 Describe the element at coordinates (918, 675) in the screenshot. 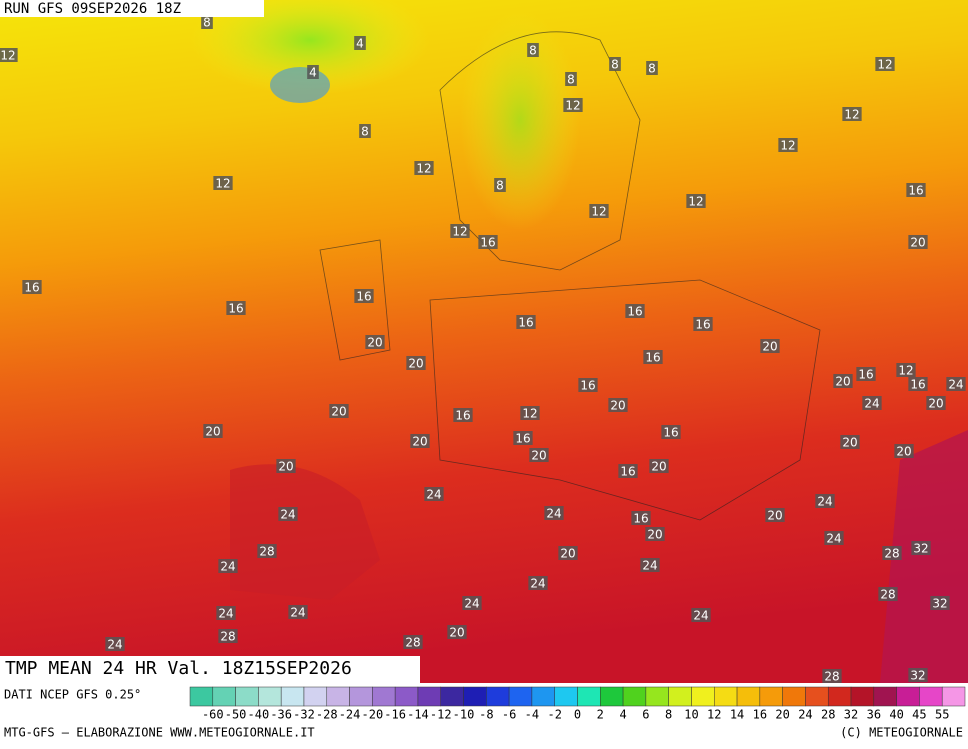

I see `contour-label: 32` at that location.